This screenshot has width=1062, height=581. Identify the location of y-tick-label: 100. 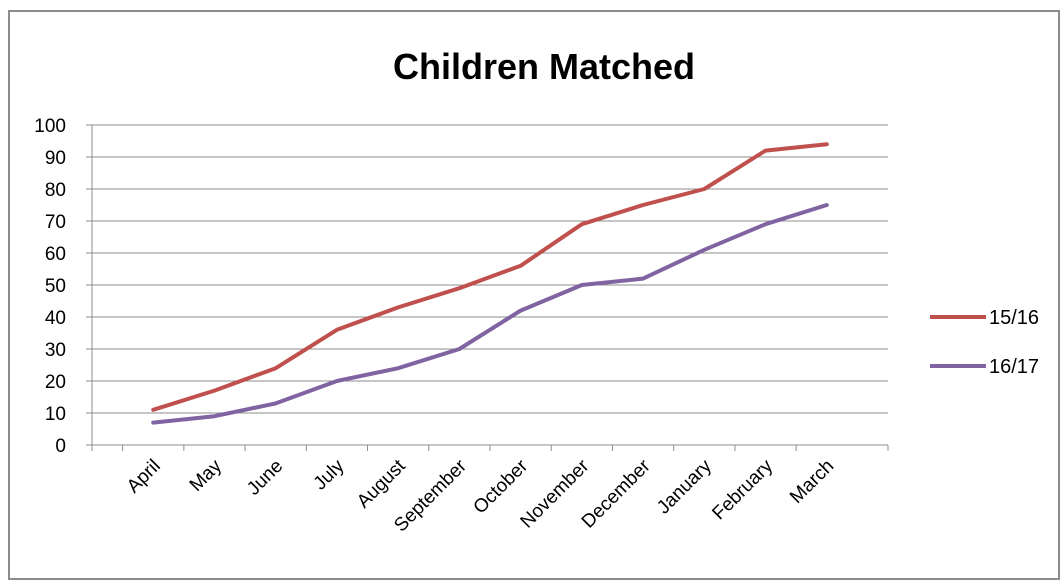
(50, 126).